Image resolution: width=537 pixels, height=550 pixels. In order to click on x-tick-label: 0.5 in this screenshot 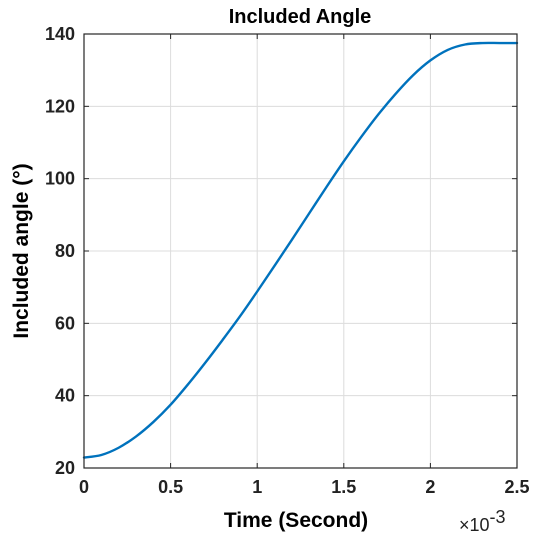, I will do `click(170, 487)`.